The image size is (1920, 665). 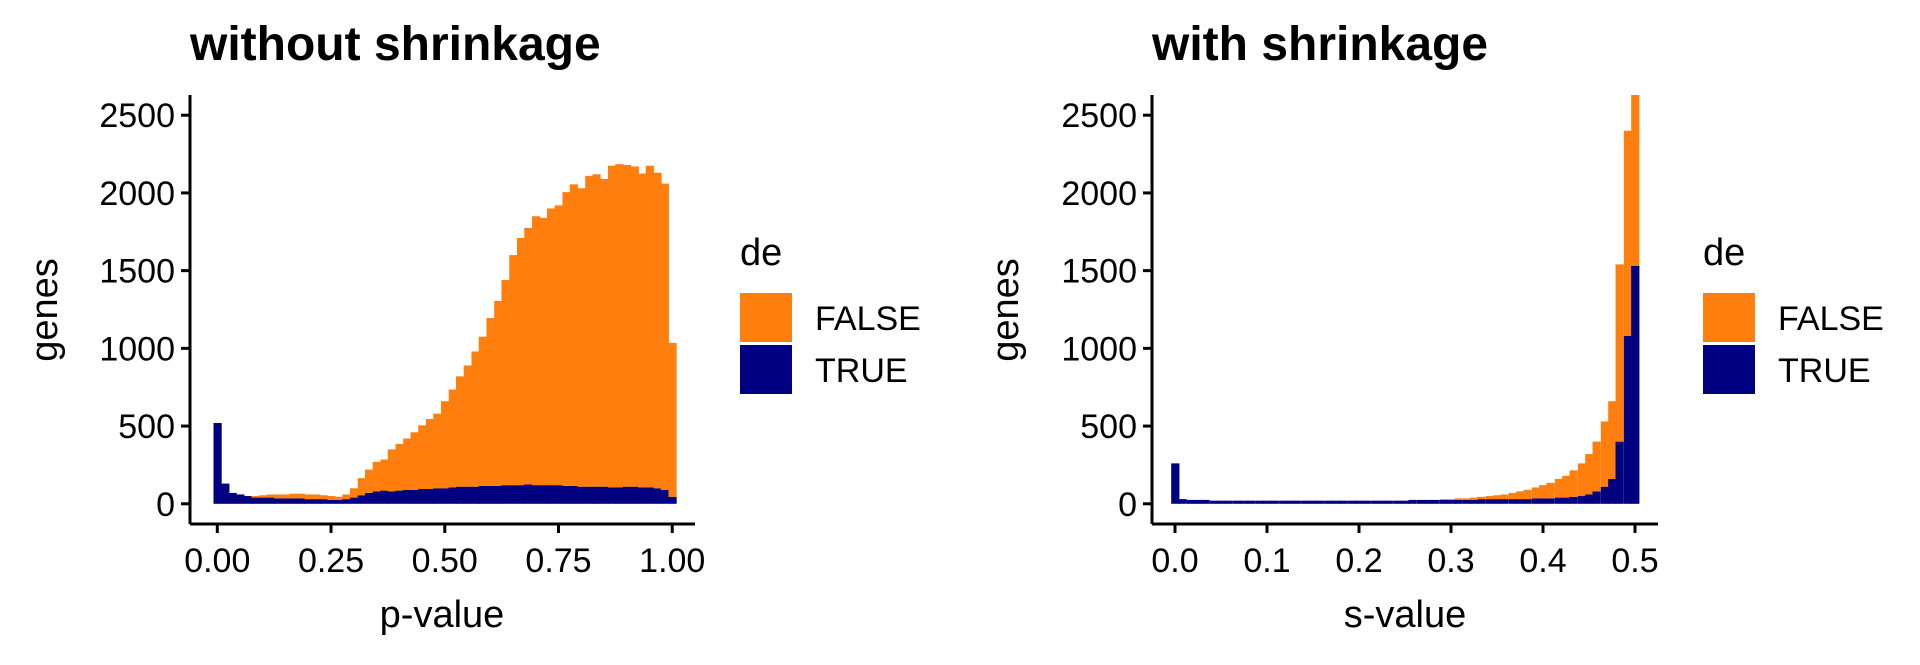 What do you see at coordinates (761, 253) in the screenshot?
I see `legend-title: de` at bounding box center [761, 253].